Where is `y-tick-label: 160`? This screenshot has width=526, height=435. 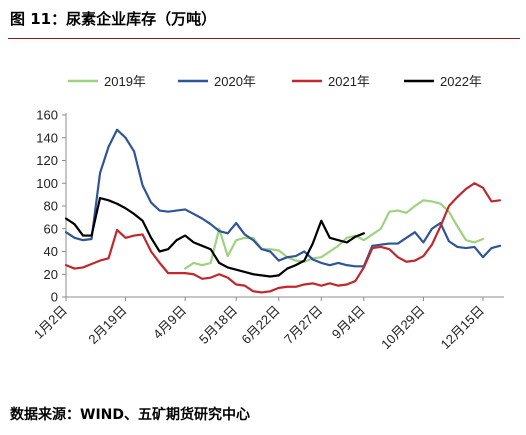
y-tick-label: 160 is located at coordinates (47, 115).